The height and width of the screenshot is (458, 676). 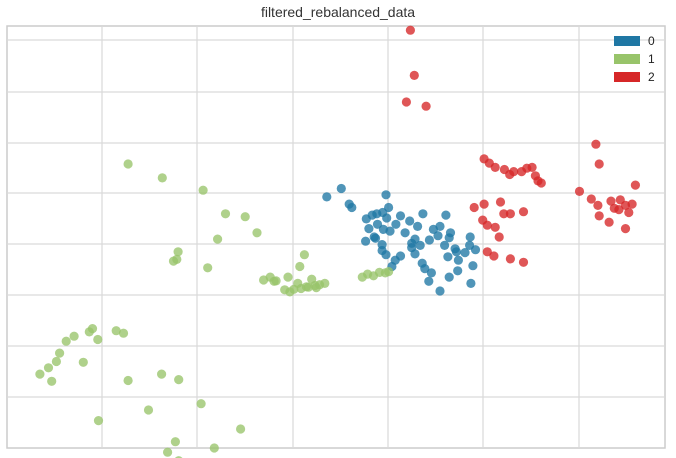 I want to click on legend-label-2: 2, so click(x=651, y=77).